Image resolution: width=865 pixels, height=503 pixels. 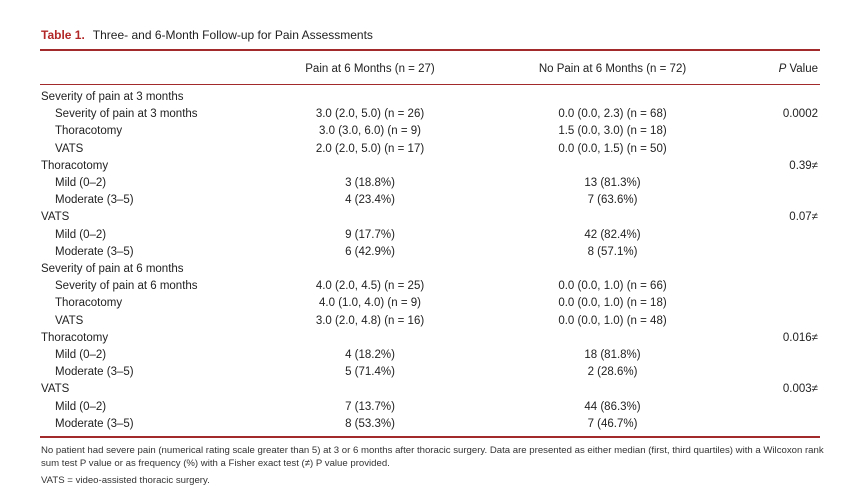 What do you see at coordinates (612, 355) in the screenshot?
I see `cell-no-pain: 18 (81.8%)` at bounding box center [612, 355].